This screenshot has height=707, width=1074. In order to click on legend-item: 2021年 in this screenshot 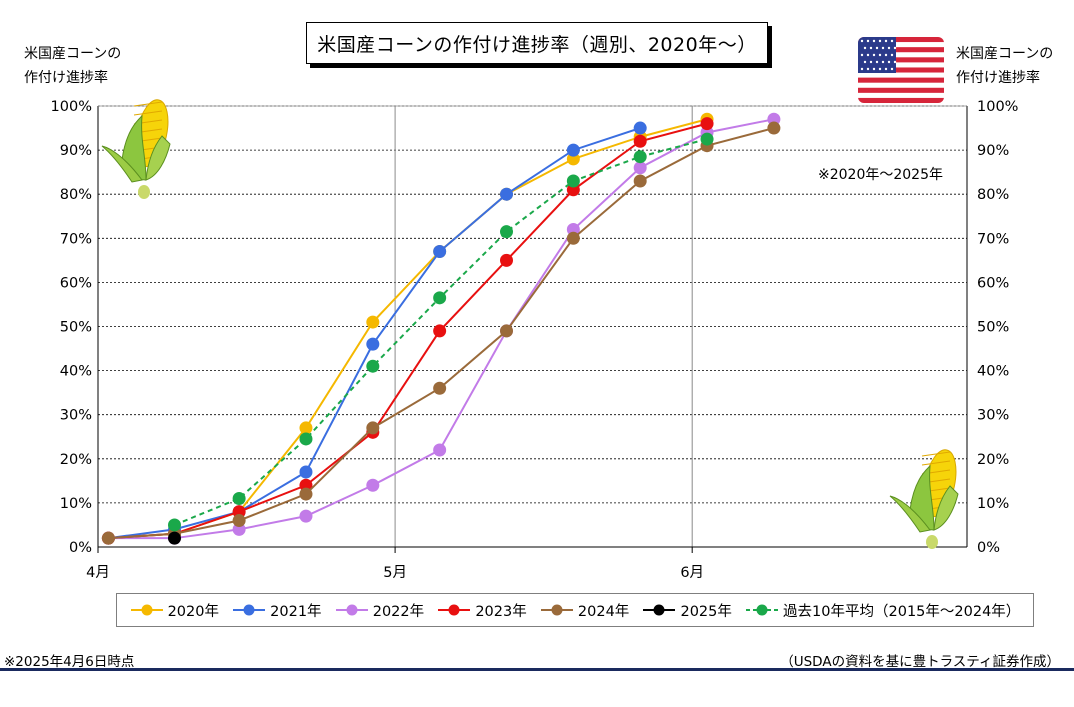, I will do `click(277, 610)`.